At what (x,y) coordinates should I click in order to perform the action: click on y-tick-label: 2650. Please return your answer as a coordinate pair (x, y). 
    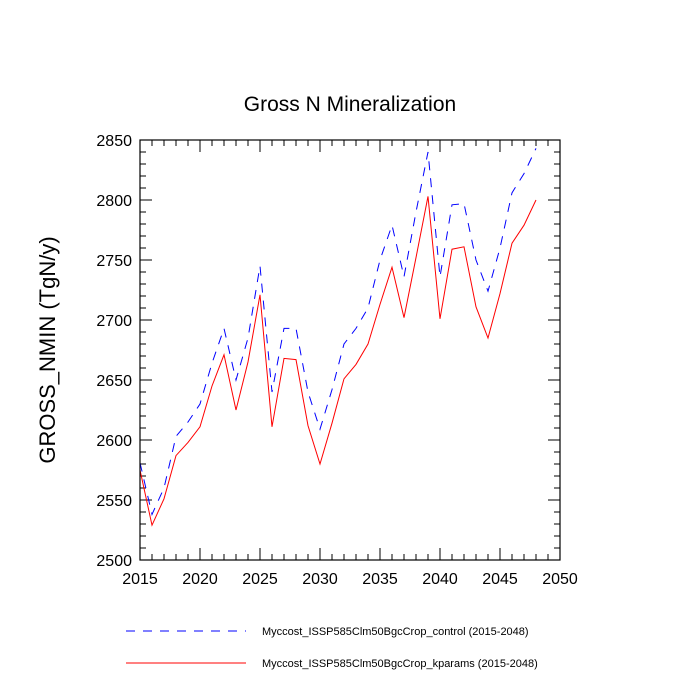
    Looking at the image, I should click on (114, 381).